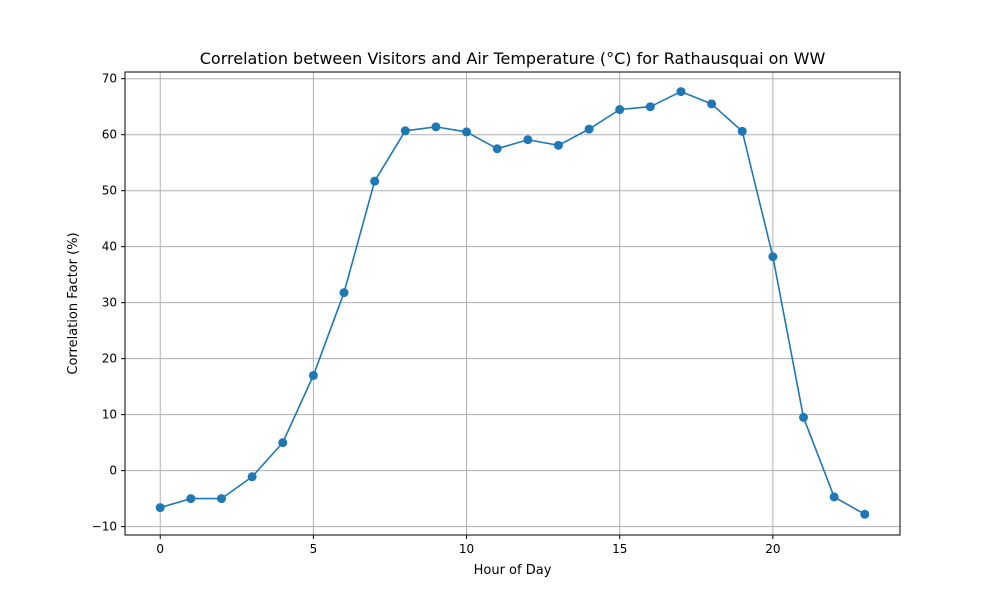 This screenshot has width=1000, height=600. I want to click on y-tick-label: 30, so click(109, 303).